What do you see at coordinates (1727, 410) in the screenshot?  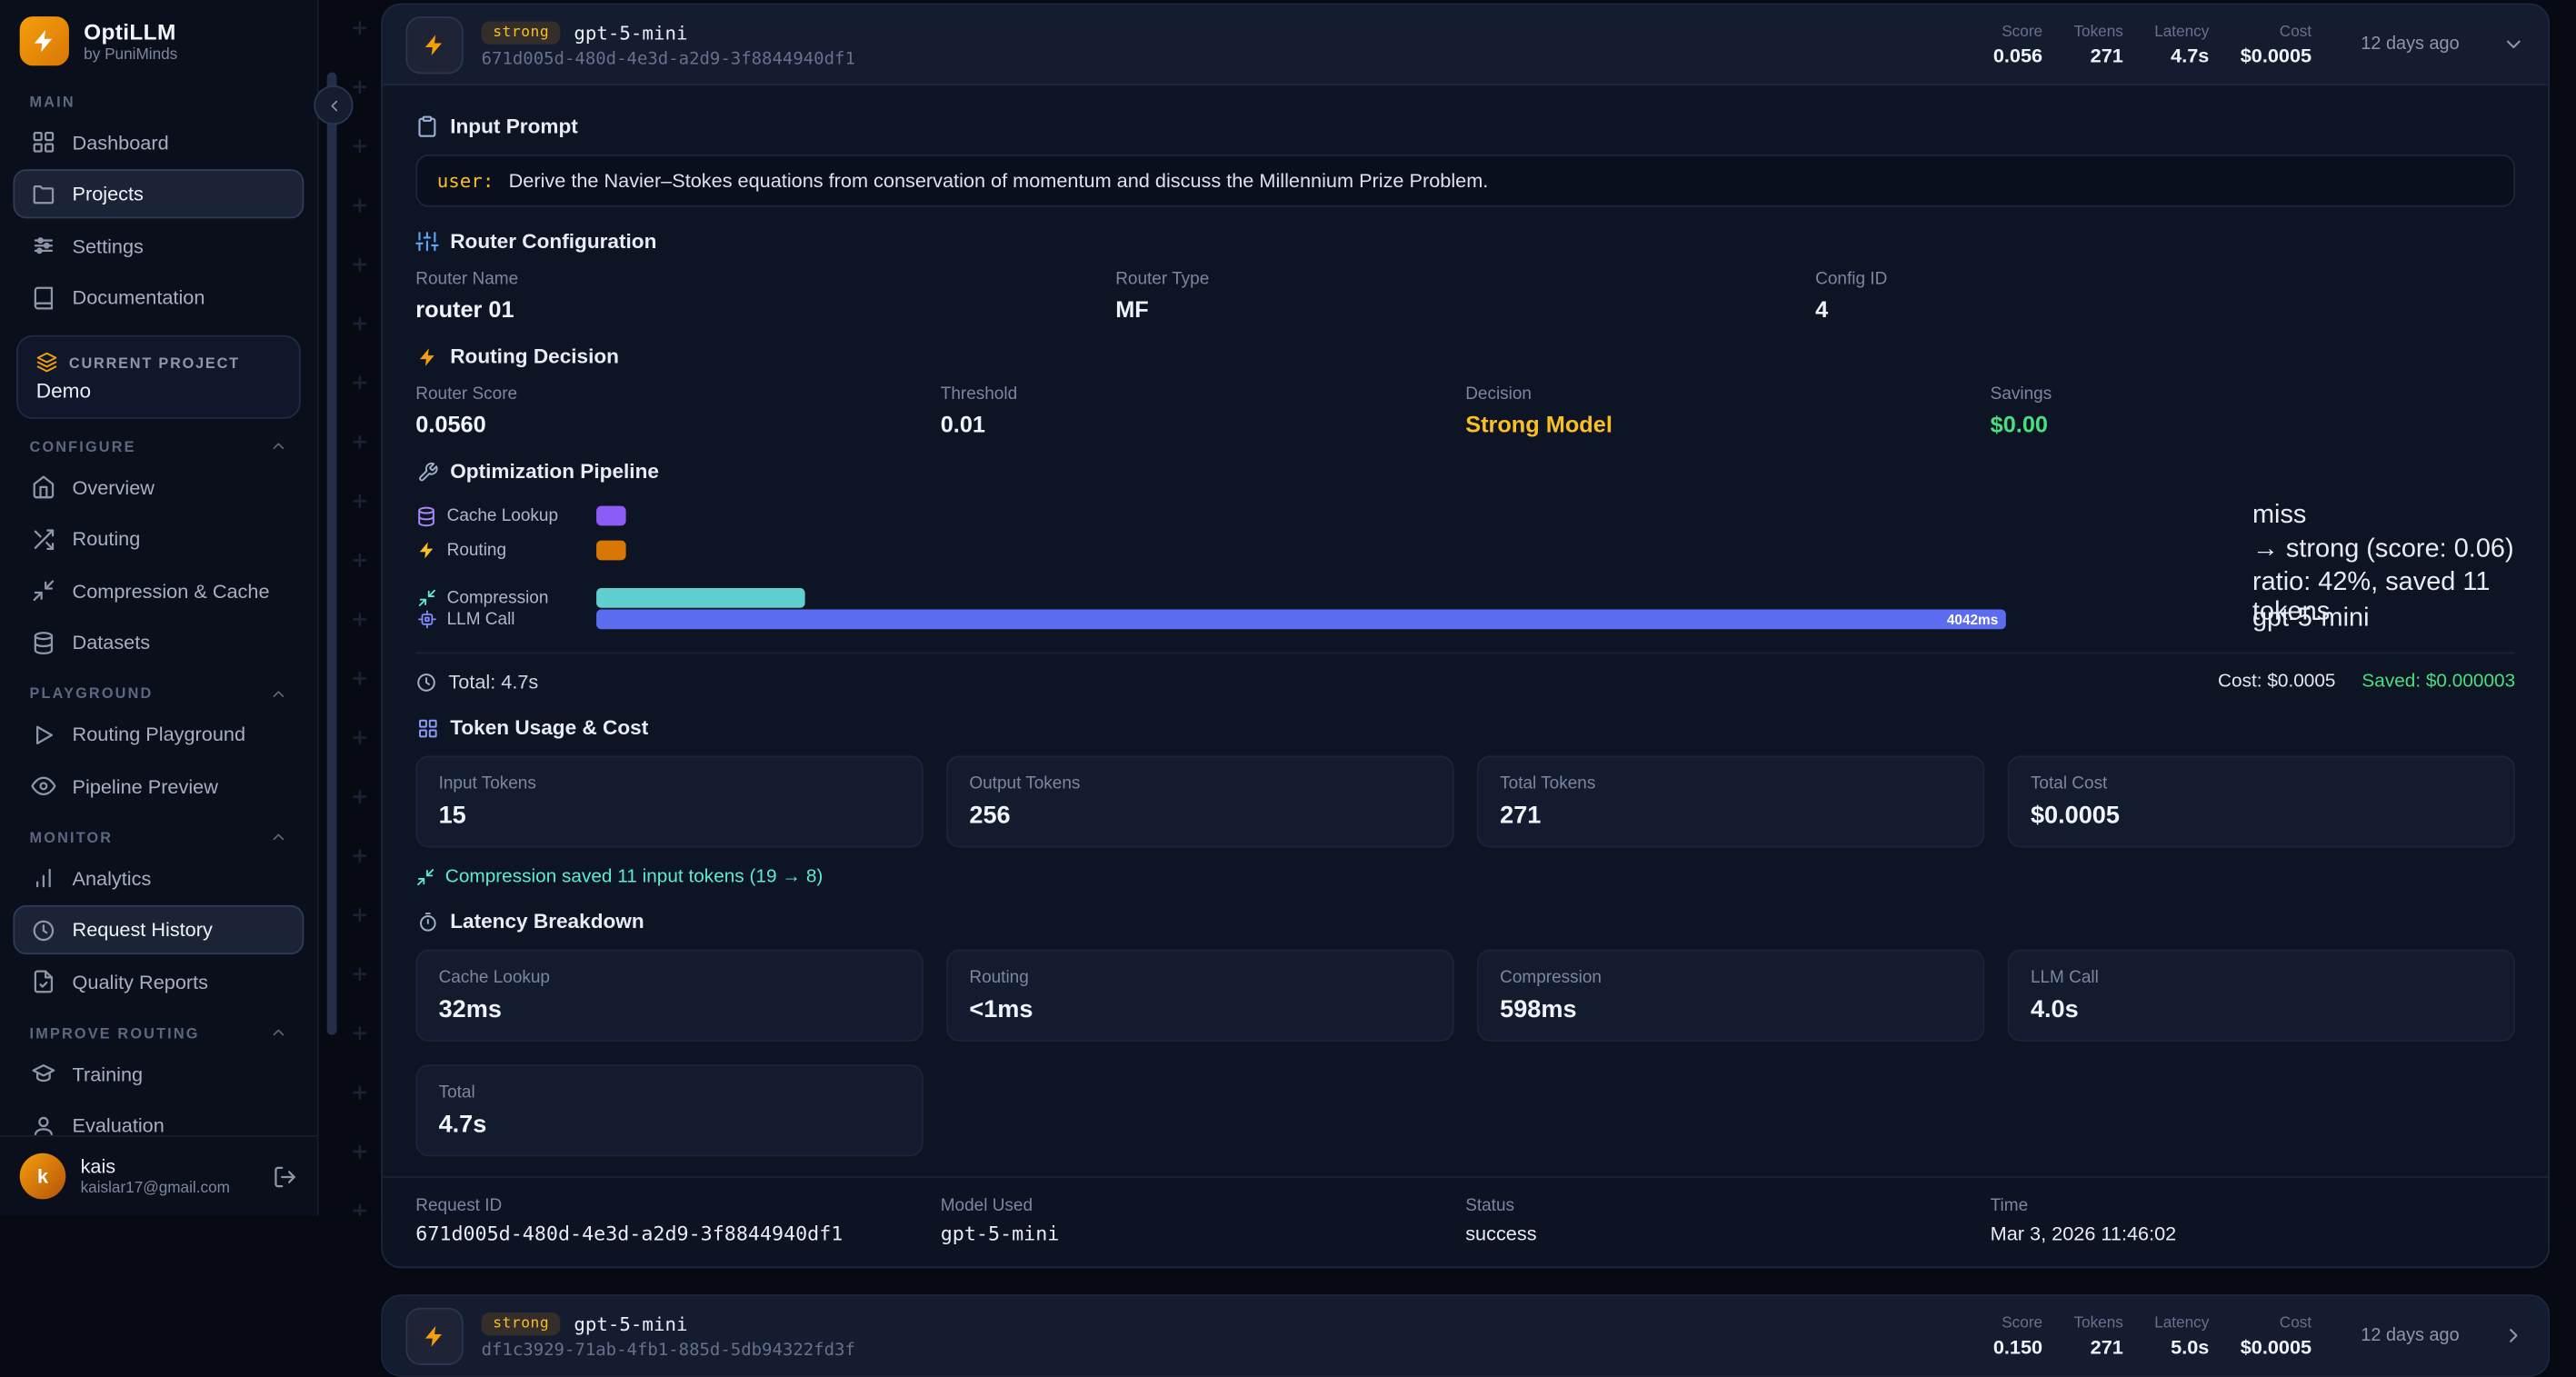 I see `field-decision: Decision Strong Model` at bounding box center [1727, 410].